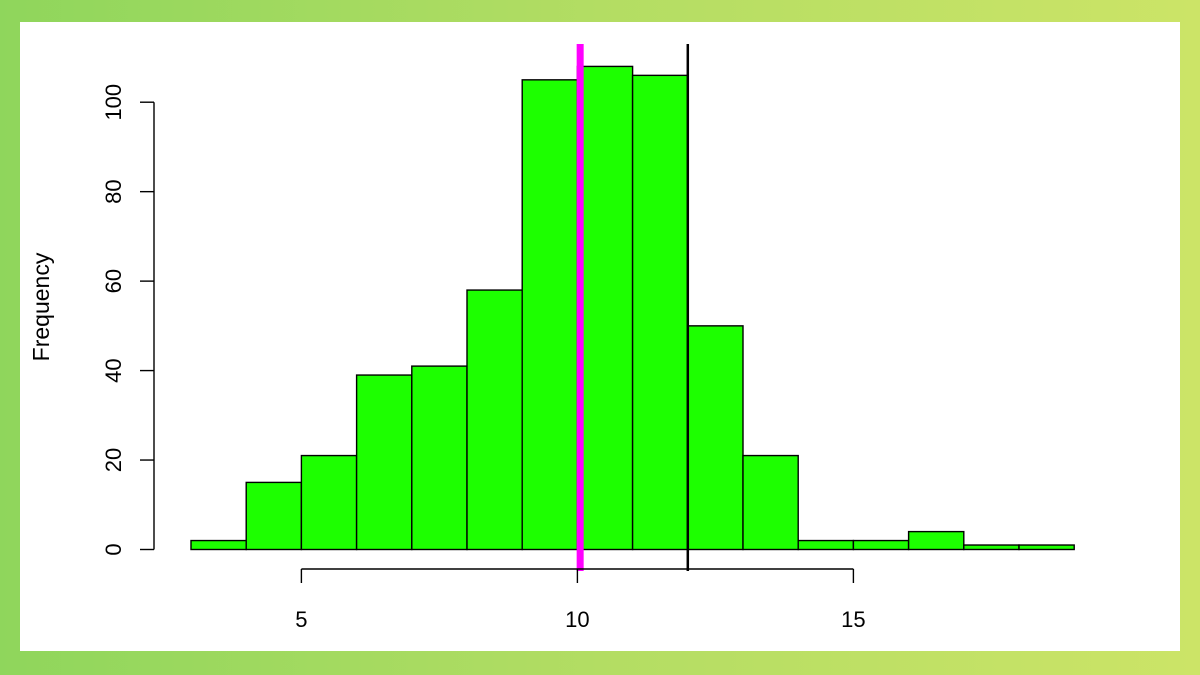  I want to click on y-tick-label: 20, so click(113, 460).